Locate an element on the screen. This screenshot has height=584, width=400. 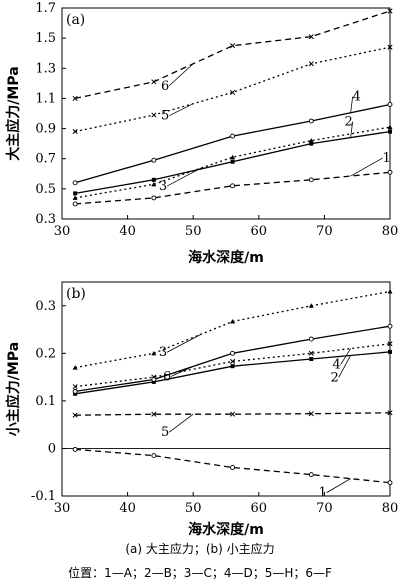
x-tick-label: 80 is located at coordinates (390, 231).